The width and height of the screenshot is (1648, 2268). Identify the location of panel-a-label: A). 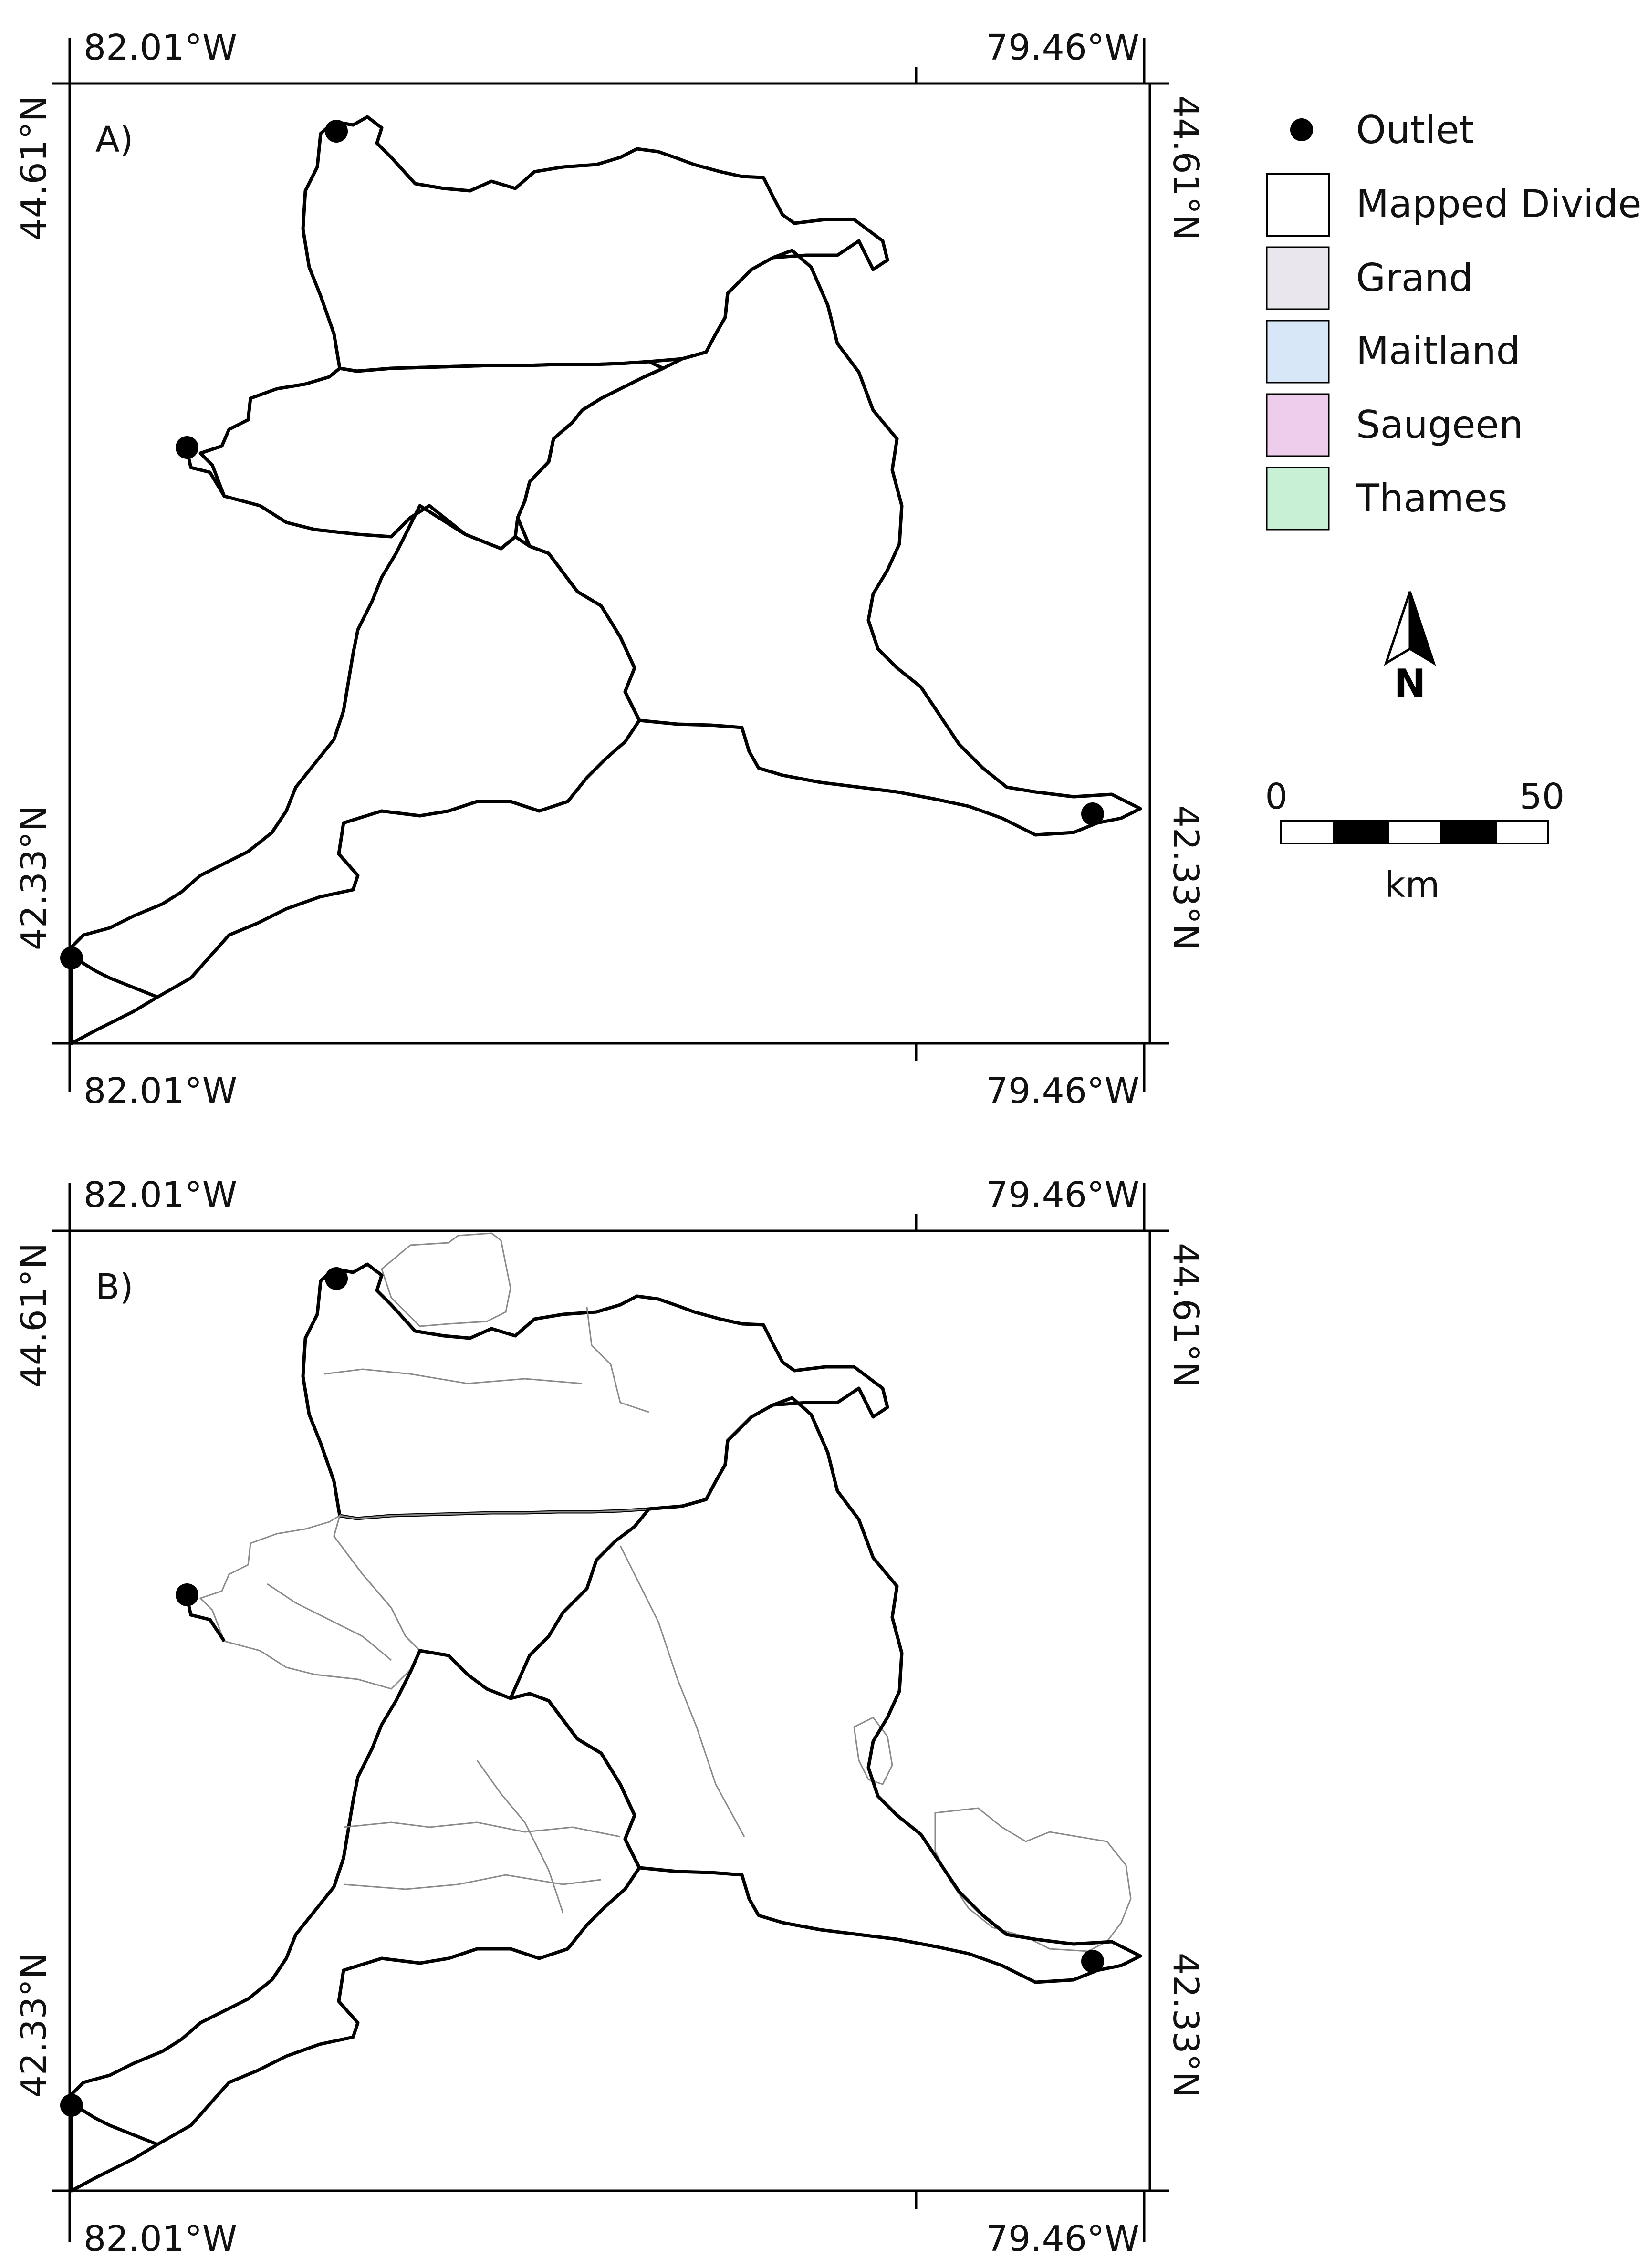
(115, 139).